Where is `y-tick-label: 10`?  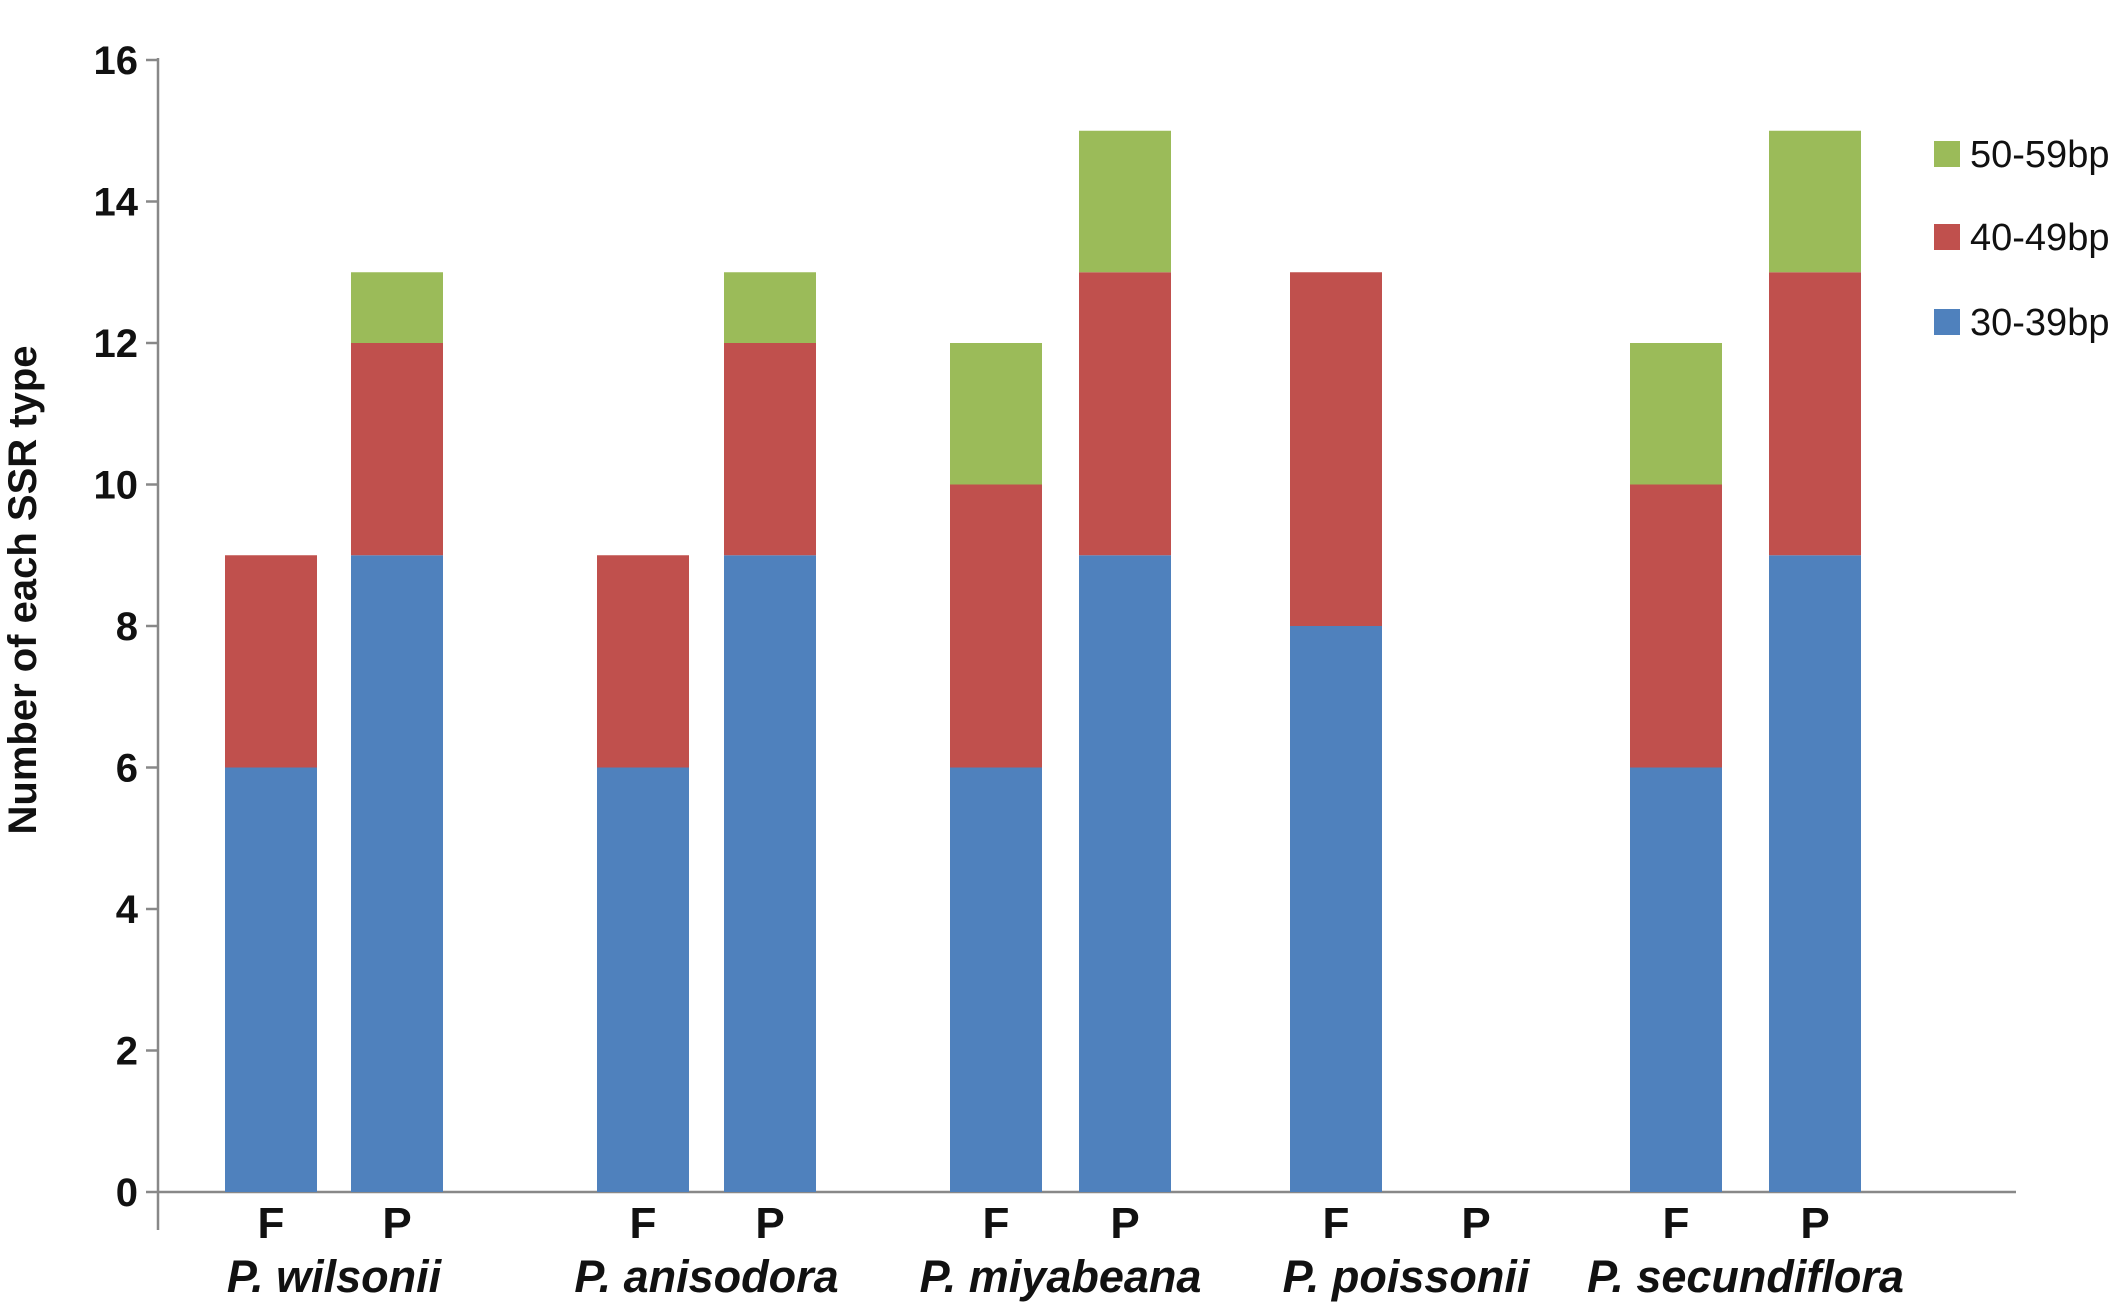
y-tick-label: 10 is located at coordinates (116, 486).